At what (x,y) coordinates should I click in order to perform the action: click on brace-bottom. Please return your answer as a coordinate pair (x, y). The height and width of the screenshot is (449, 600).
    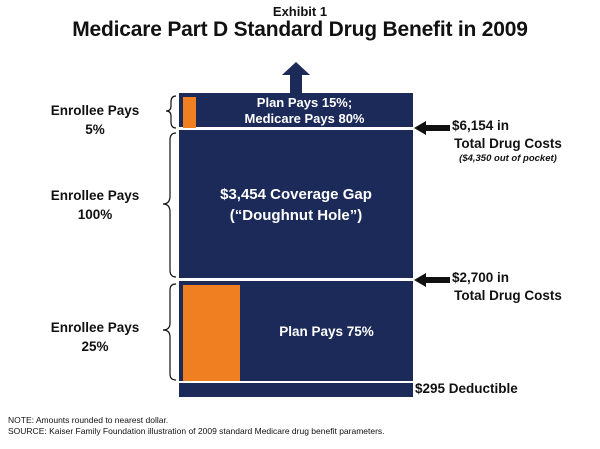
    Looking at the image, I should click on (169, 332).